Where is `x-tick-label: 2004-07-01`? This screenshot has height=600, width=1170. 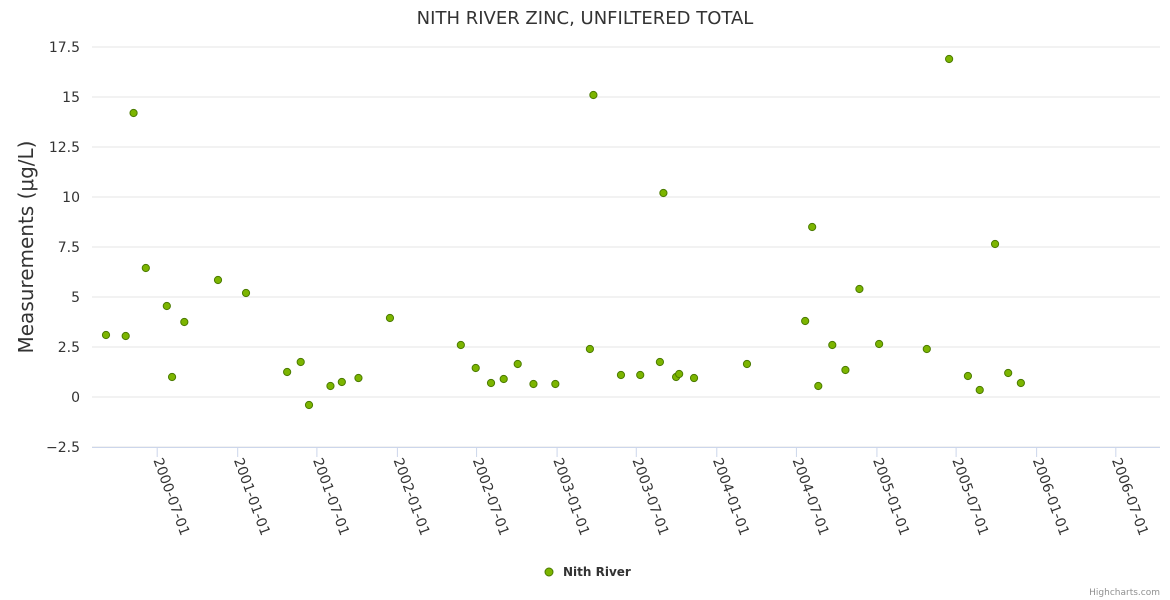
x-tick-label: 2004-07-01 is located at coordinates (810, 497).